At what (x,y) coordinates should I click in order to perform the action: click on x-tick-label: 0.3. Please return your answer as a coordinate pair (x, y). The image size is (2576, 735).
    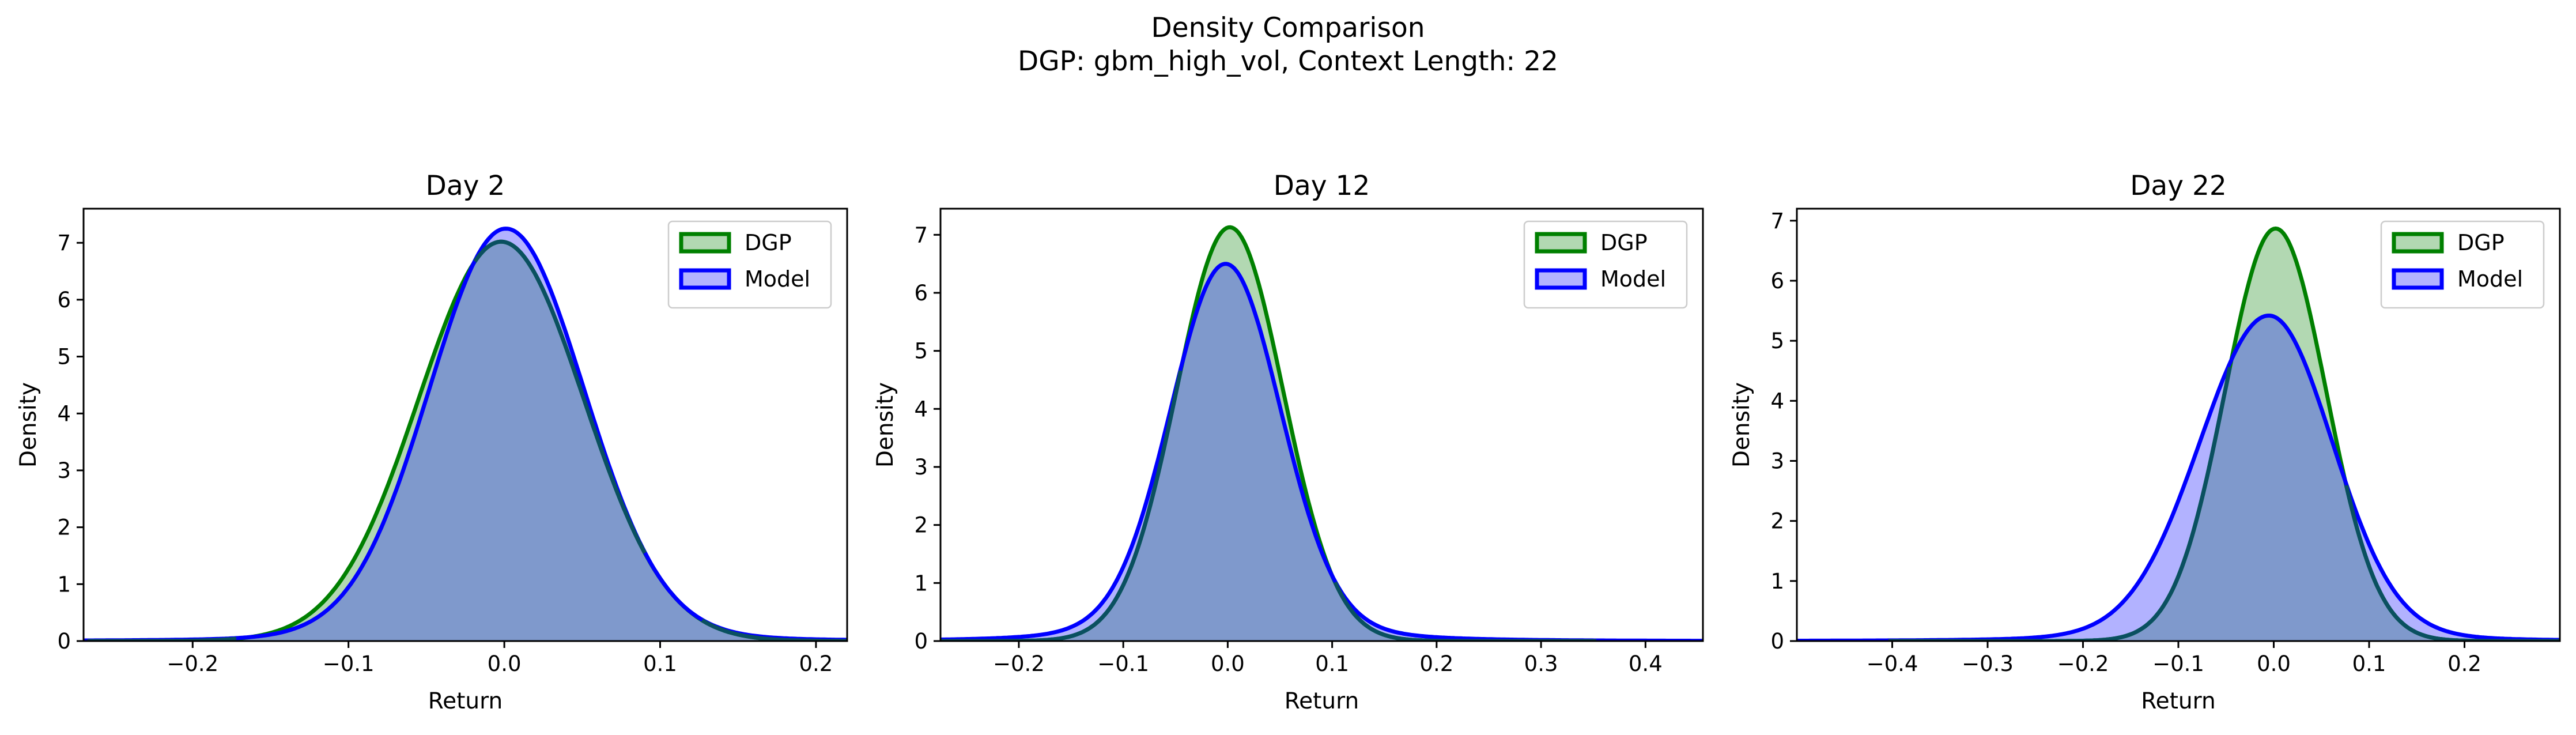
    Looking at the image, I should click on (1541, 663).